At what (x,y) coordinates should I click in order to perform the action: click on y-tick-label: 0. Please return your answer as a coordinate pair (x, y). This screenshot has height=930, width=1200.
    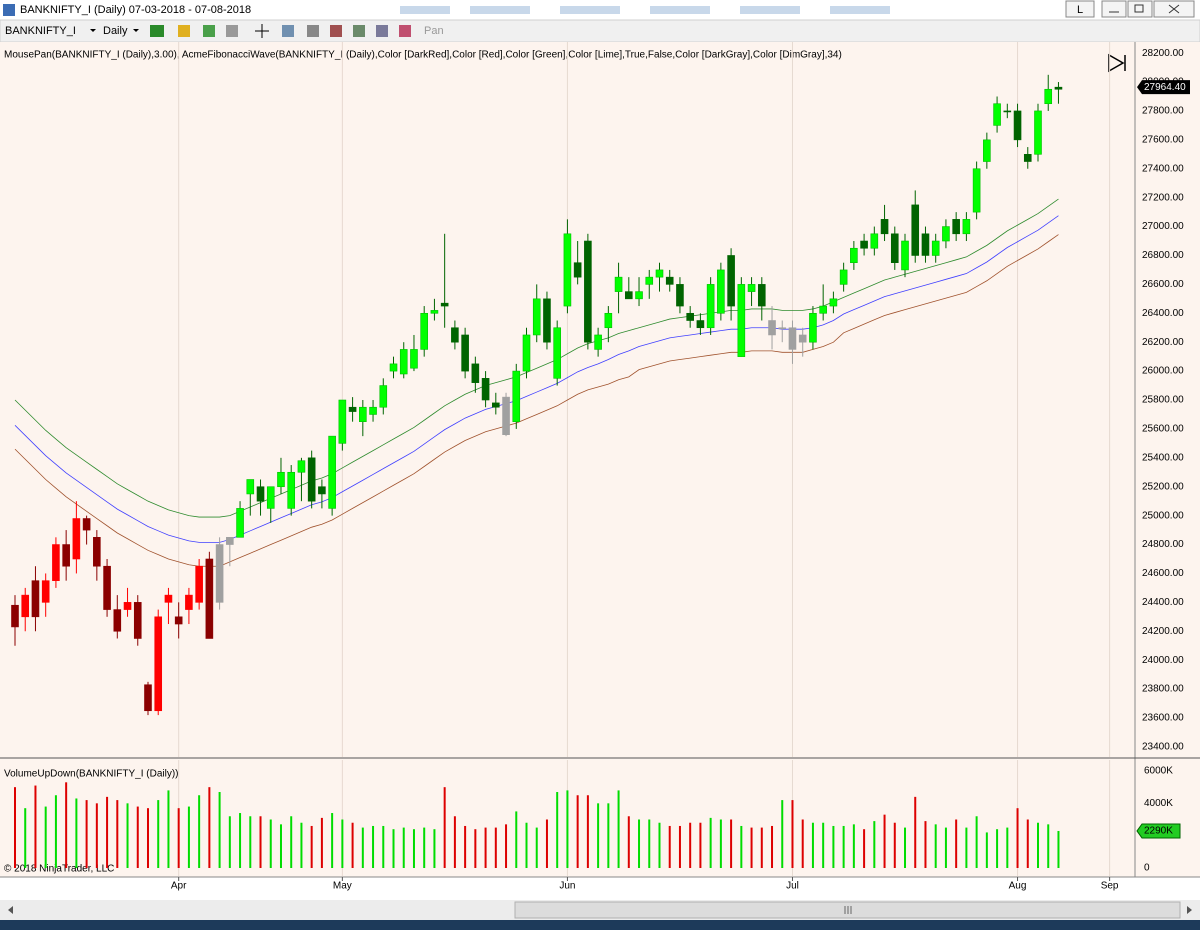
    Looking at the image, I should click on (1147, 868).